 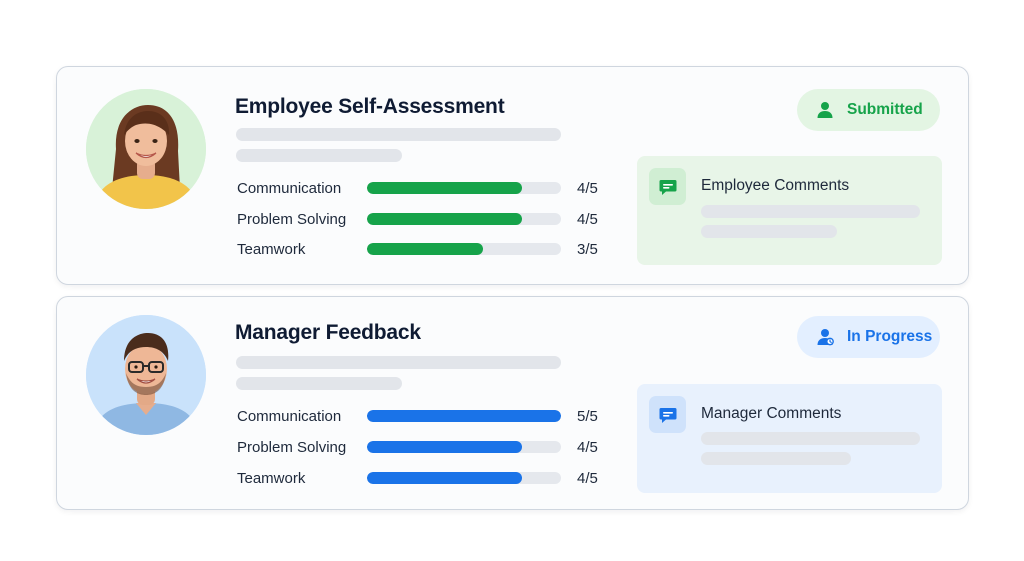 I want to click on manager-avatar-photo, so click(x=146, y=375).